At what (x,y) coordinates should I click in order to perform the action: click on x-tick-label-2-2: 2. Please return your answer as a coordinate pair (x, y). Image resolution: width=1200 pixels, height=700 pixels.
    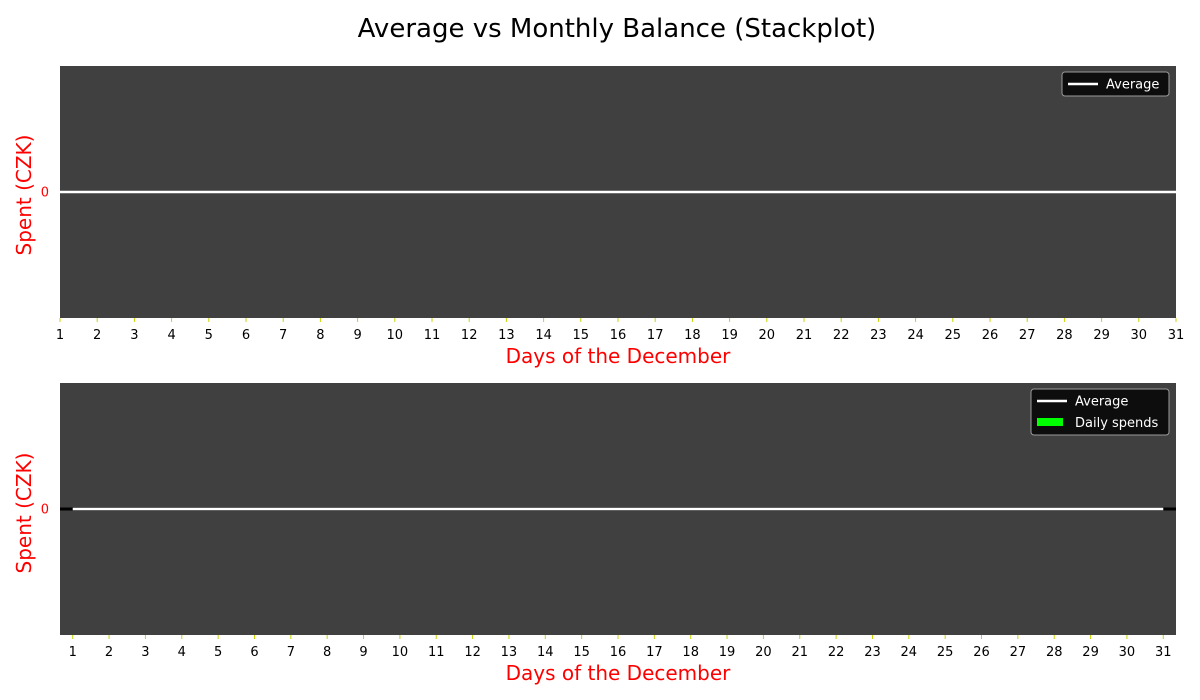
    Looking at the image, I should click on (109, 652).